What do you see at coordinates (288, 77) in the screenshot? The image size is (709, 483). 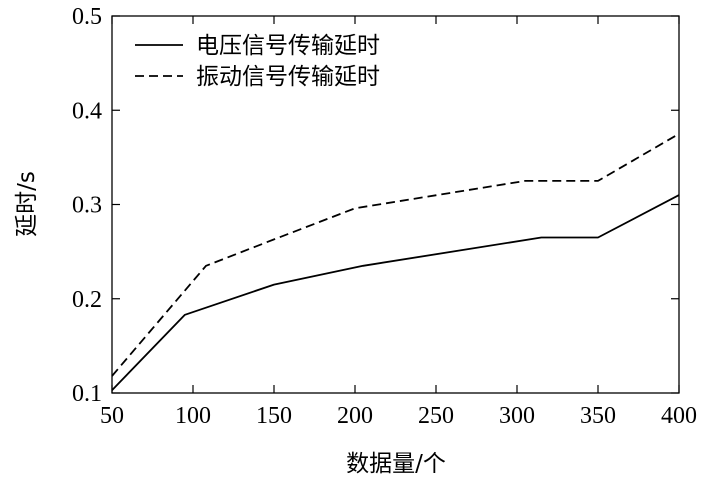 I see `legend-label-vibration: 振动信号传输延时` at bounding box center [288, 77].